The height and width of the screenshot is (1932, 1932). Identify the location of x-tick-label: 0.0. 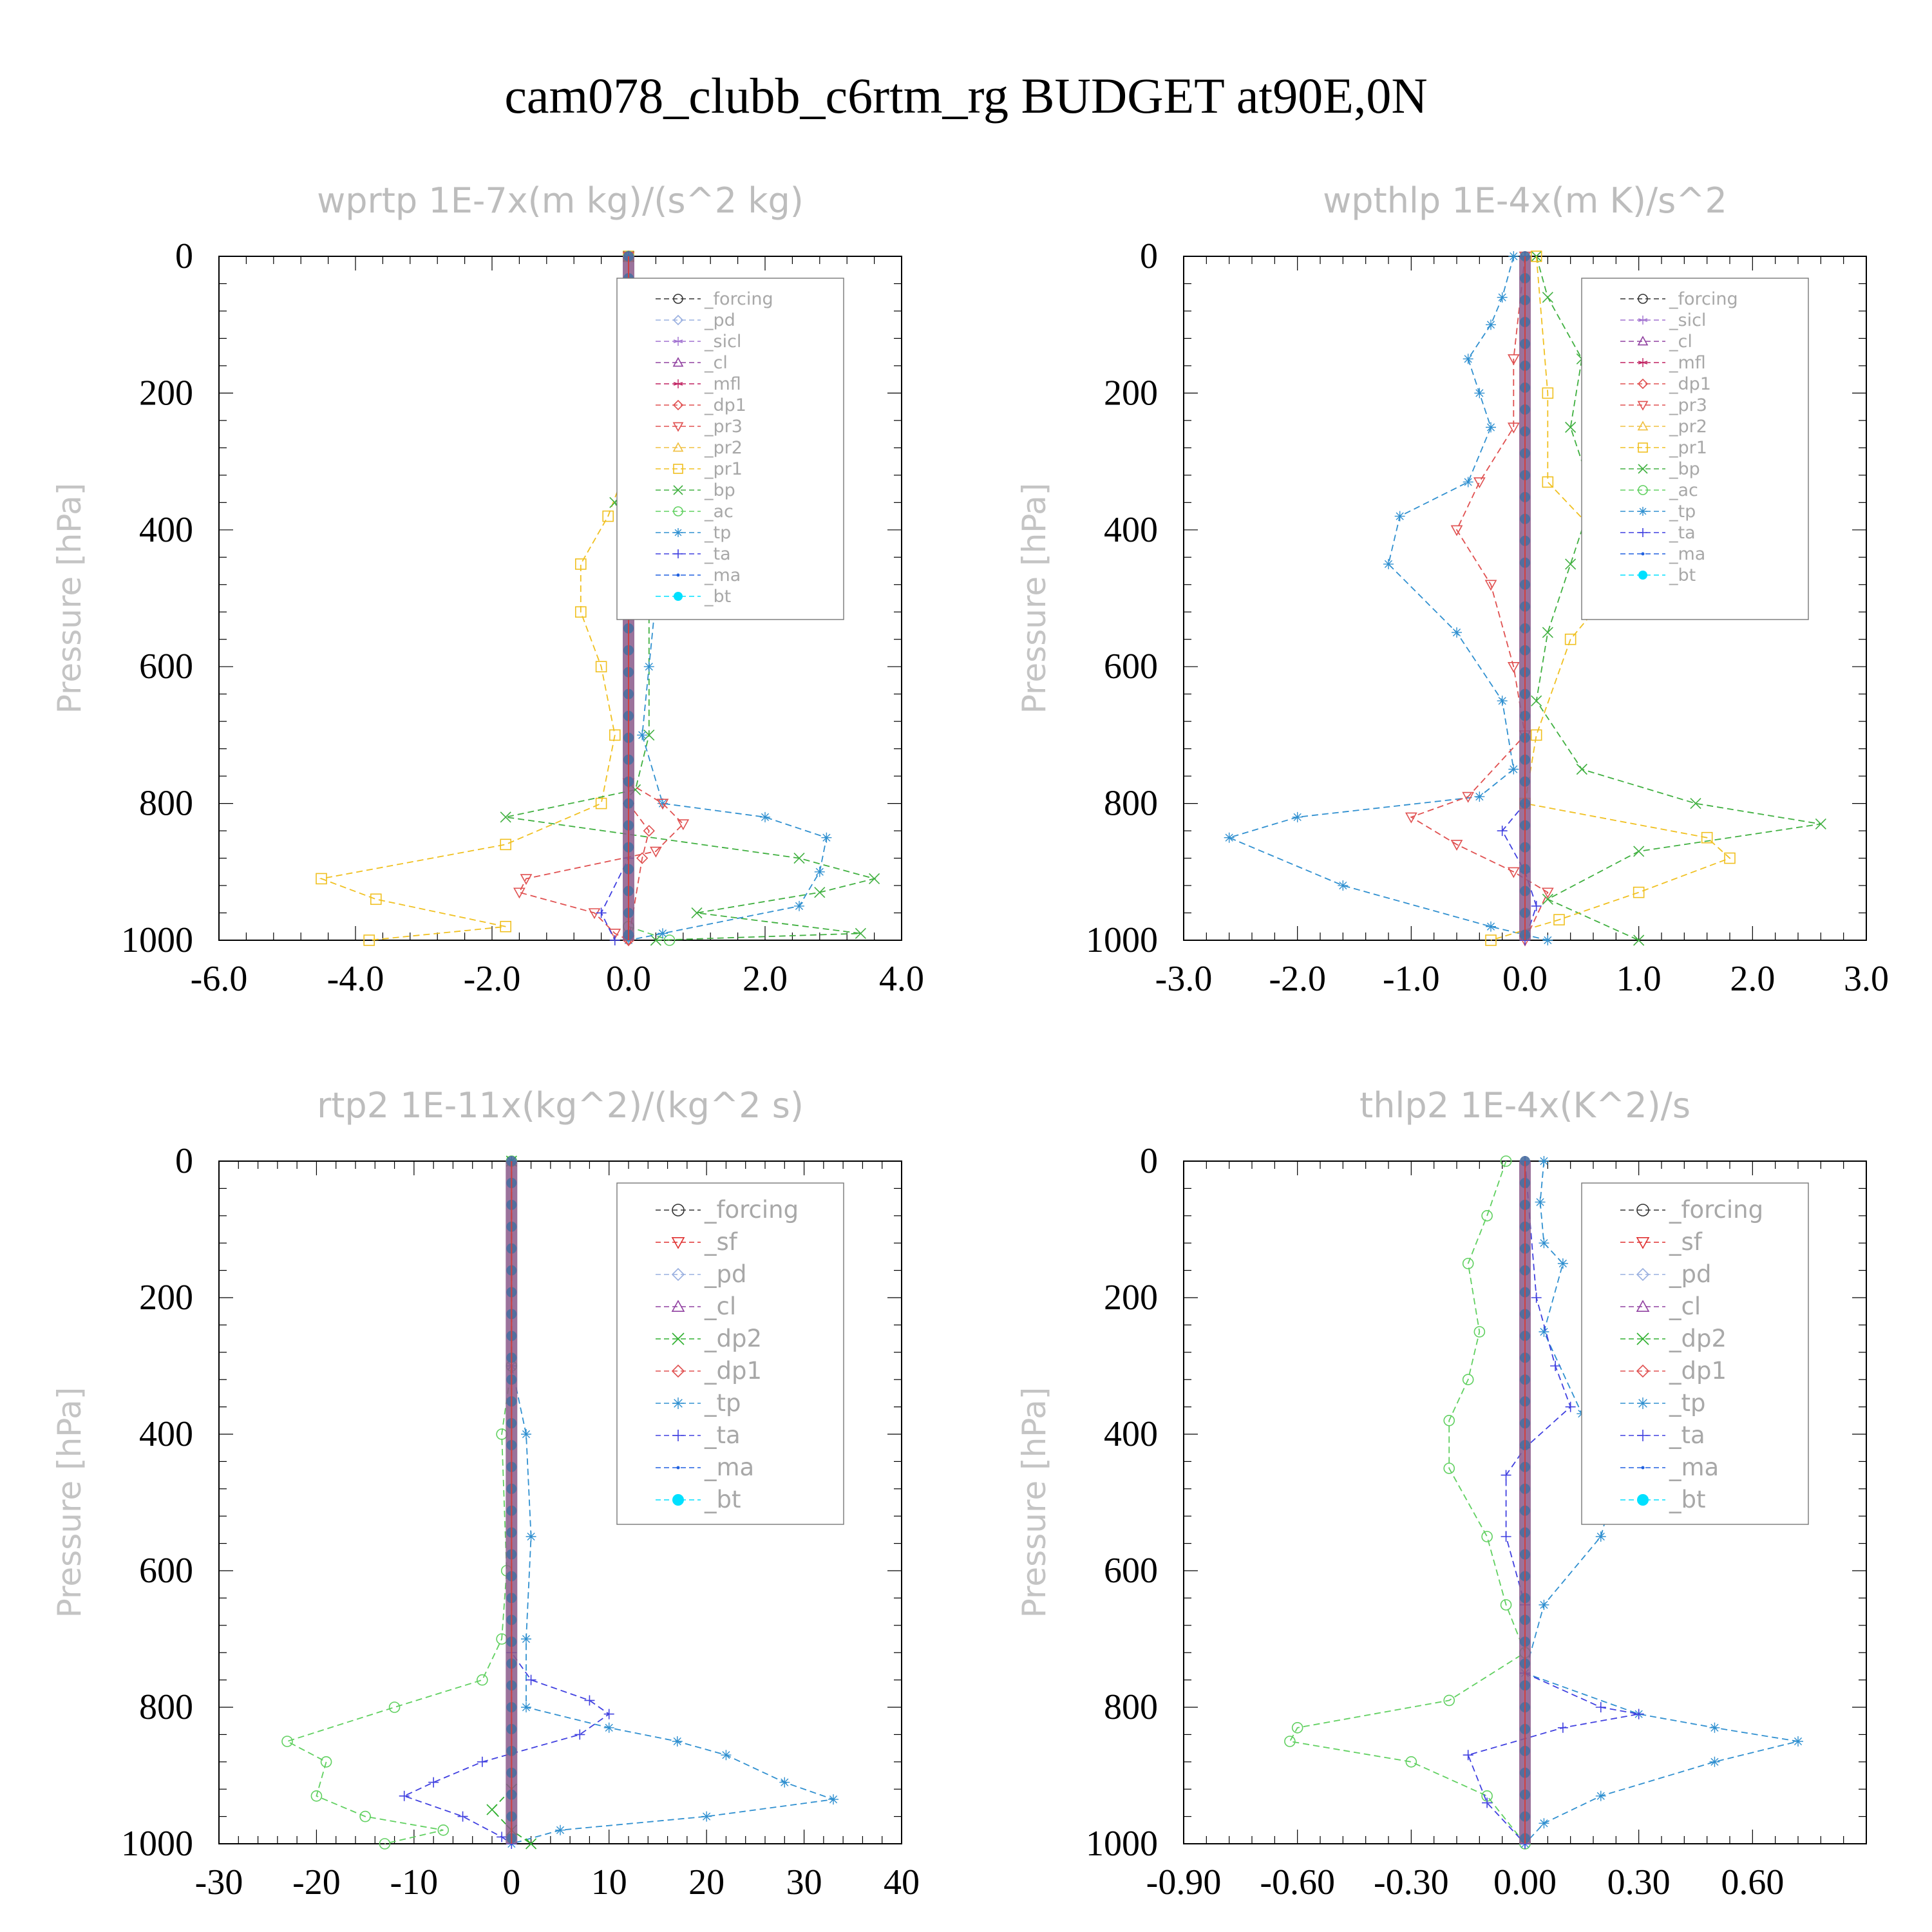
(1525, 979).